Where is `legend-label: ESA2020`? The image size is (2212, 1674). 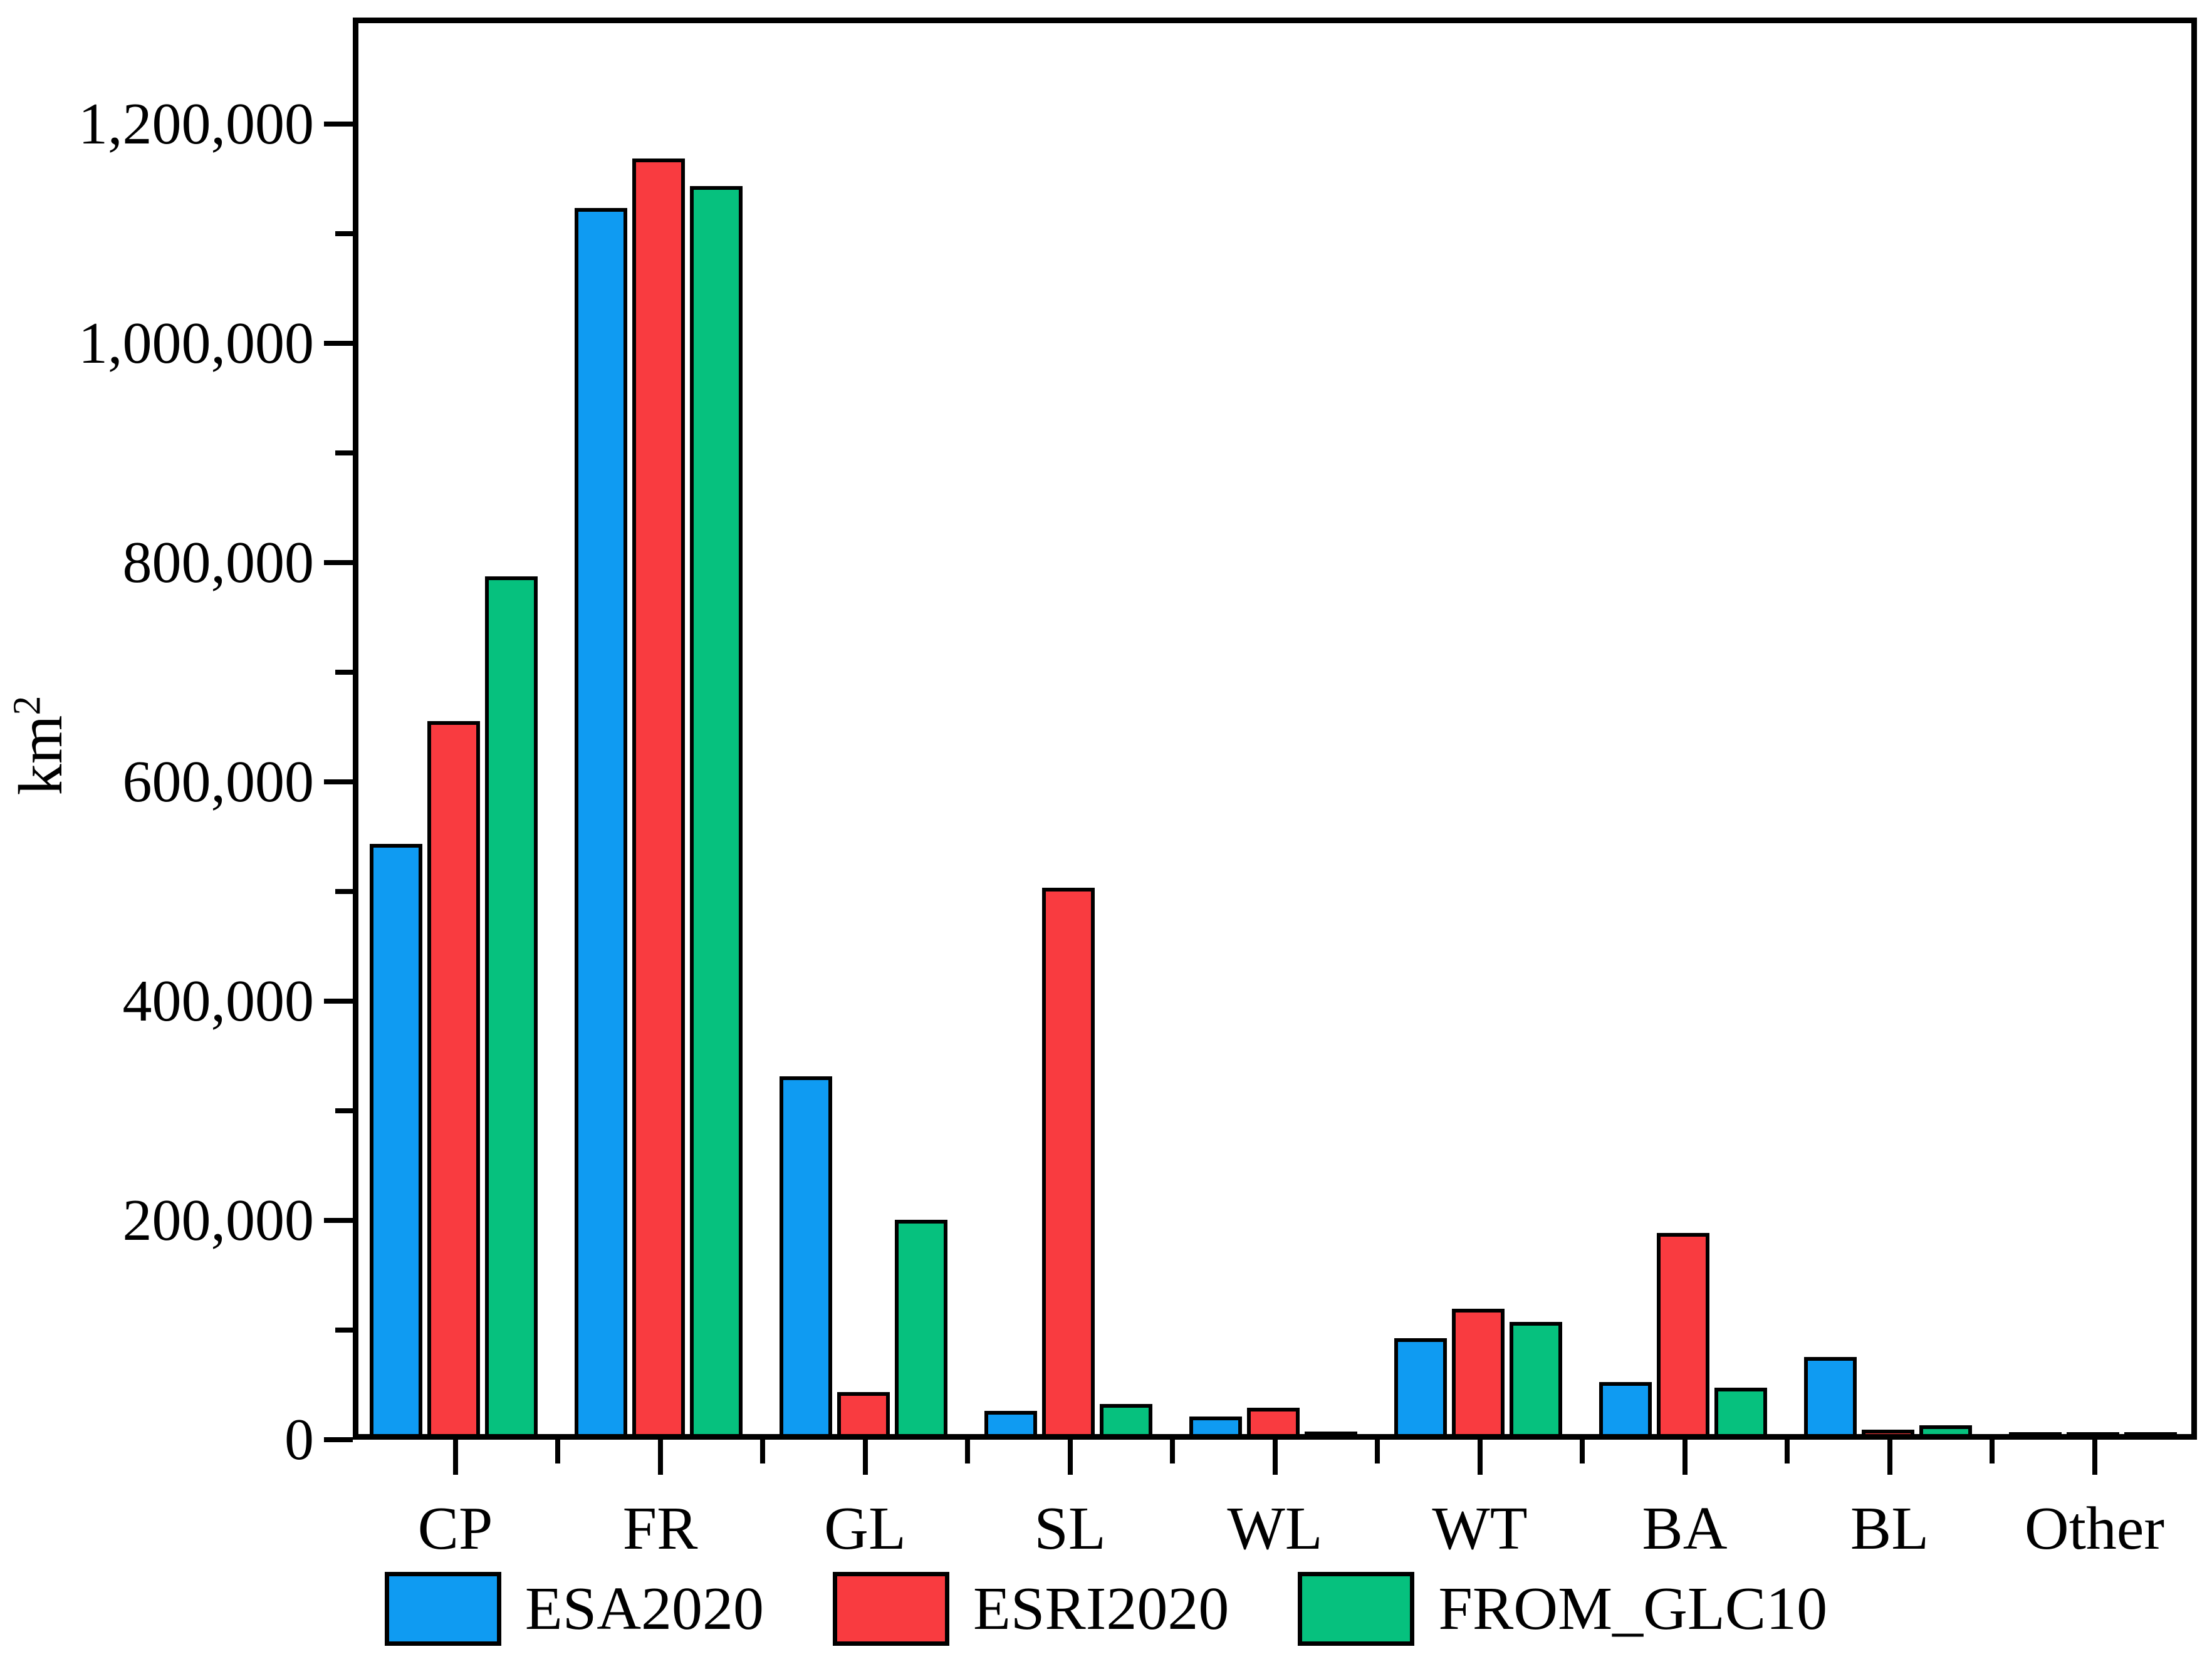 legend-label: ESA2020 is located at coordinates (644, 1609).